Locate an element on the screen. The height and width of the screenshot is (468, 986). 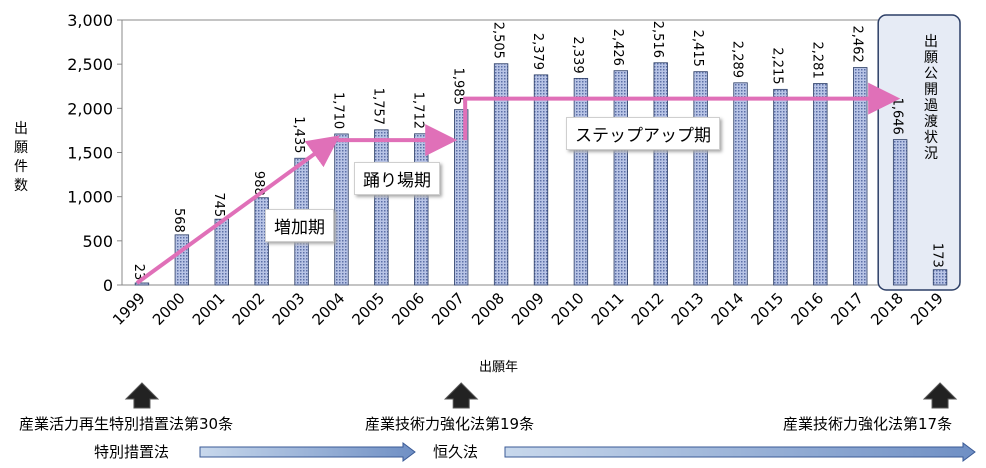
bar-2004 is located at coordinates (341, 209).